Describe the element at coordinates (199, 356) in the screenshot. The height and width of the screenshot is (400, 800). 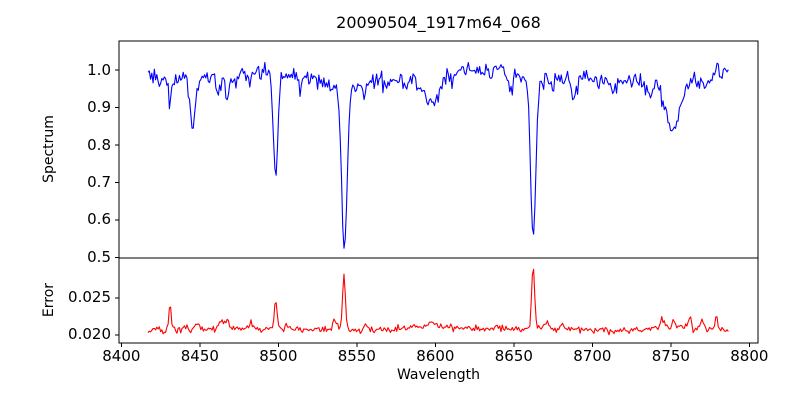
I see `x-tick-label: 8450` at that location.